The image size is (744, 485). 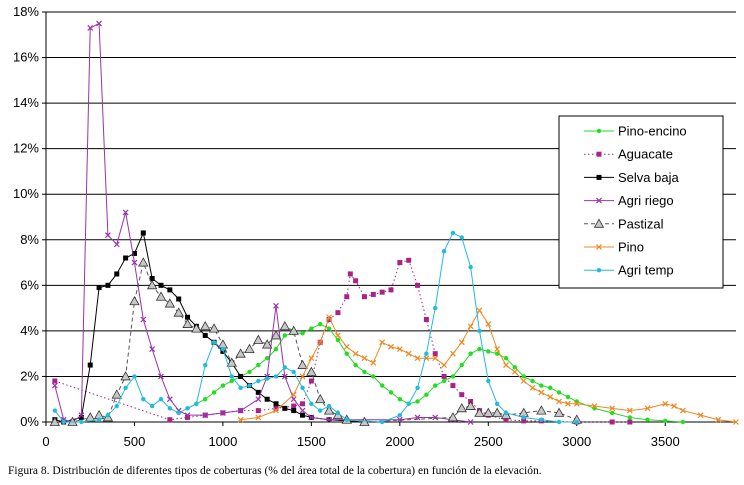 What do you see at coordinates (614, 247) in the screenshot?
I see `legend-entry: Pino` at bounding box center [614, 247].